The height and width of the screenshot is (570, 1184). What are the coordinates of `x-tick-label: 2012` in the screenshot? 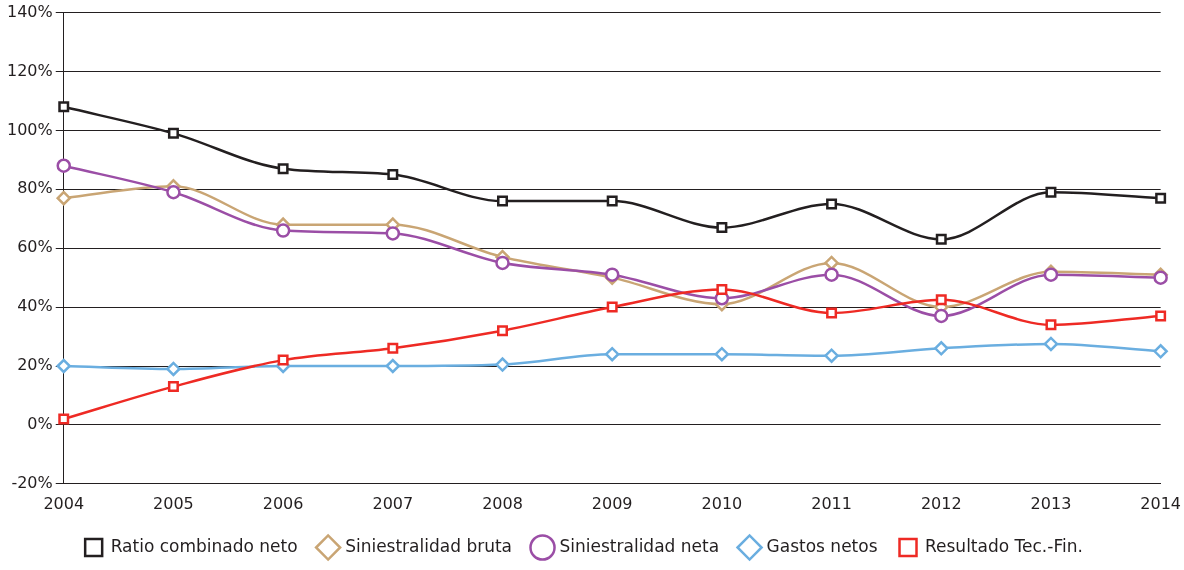 It's located at (941, 503).